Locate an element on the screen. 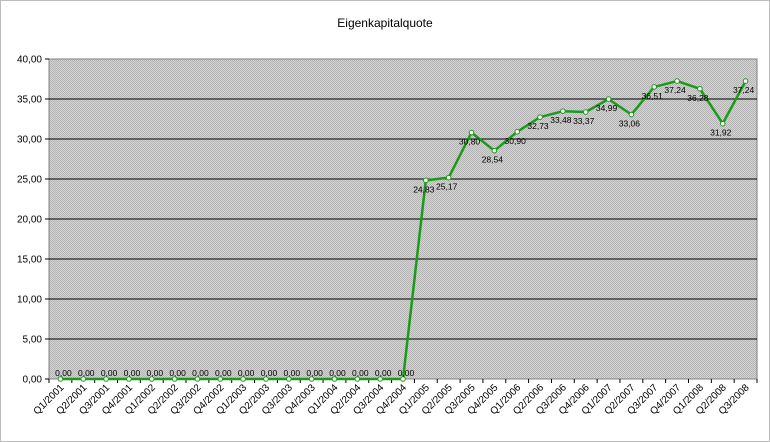 The image size is (770, 442). y-tick-label: 0,00 is located at coordinates (33, 380).